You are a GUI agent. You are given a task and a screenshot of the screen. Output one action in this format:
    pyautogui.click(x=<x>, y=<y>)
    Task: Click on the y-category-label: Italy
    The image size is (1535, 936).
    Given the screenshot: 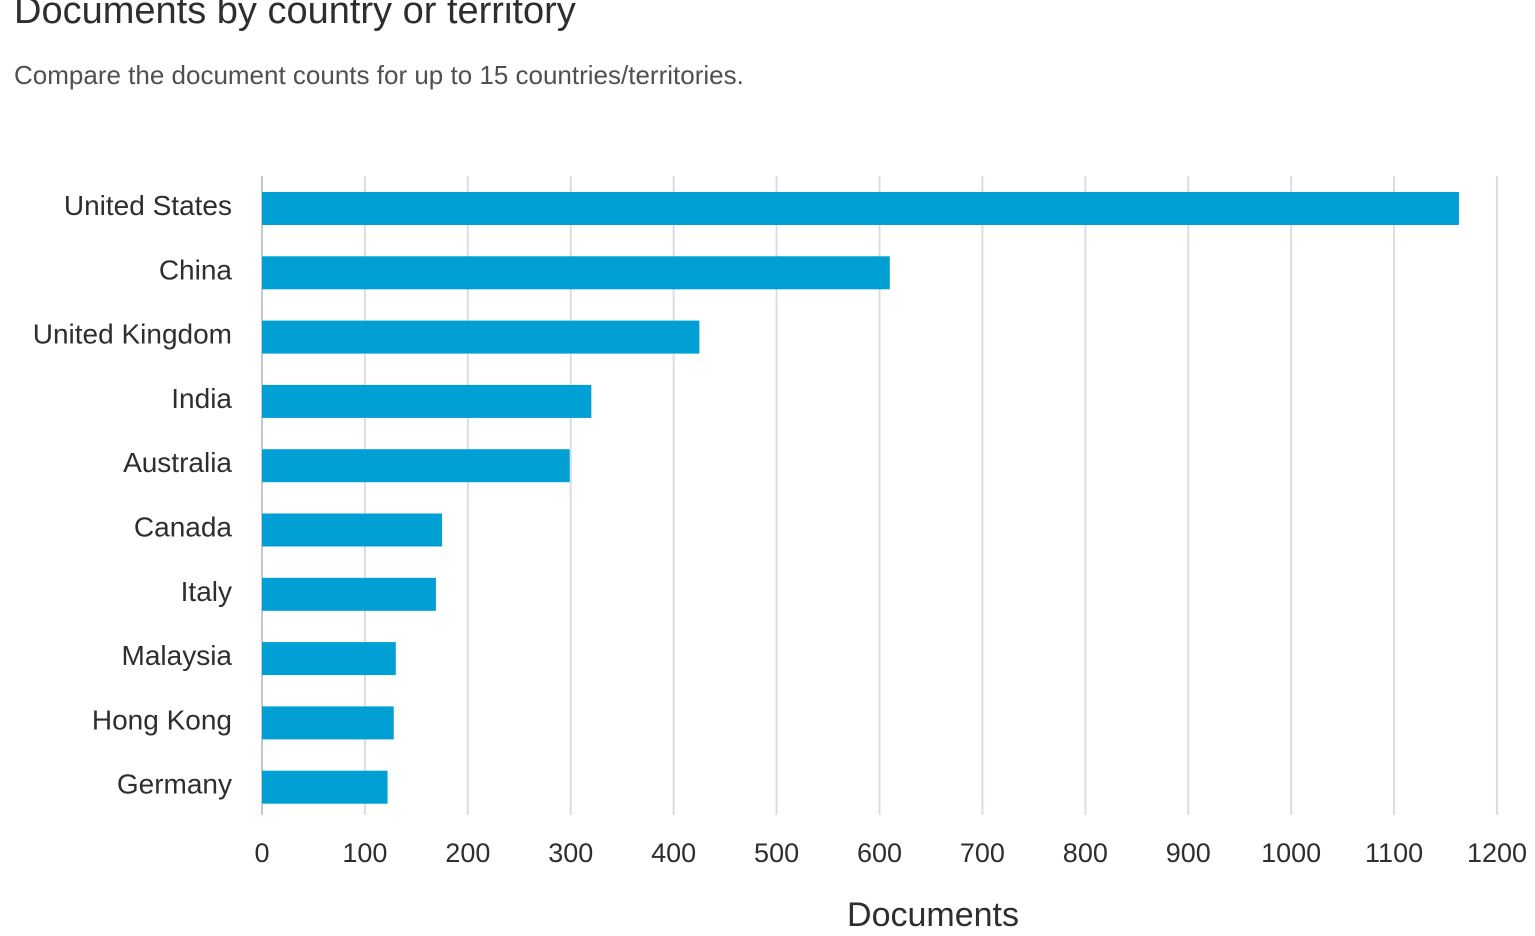 What is the action you would take?
    pyautogui.click(x=206, y=591)
    